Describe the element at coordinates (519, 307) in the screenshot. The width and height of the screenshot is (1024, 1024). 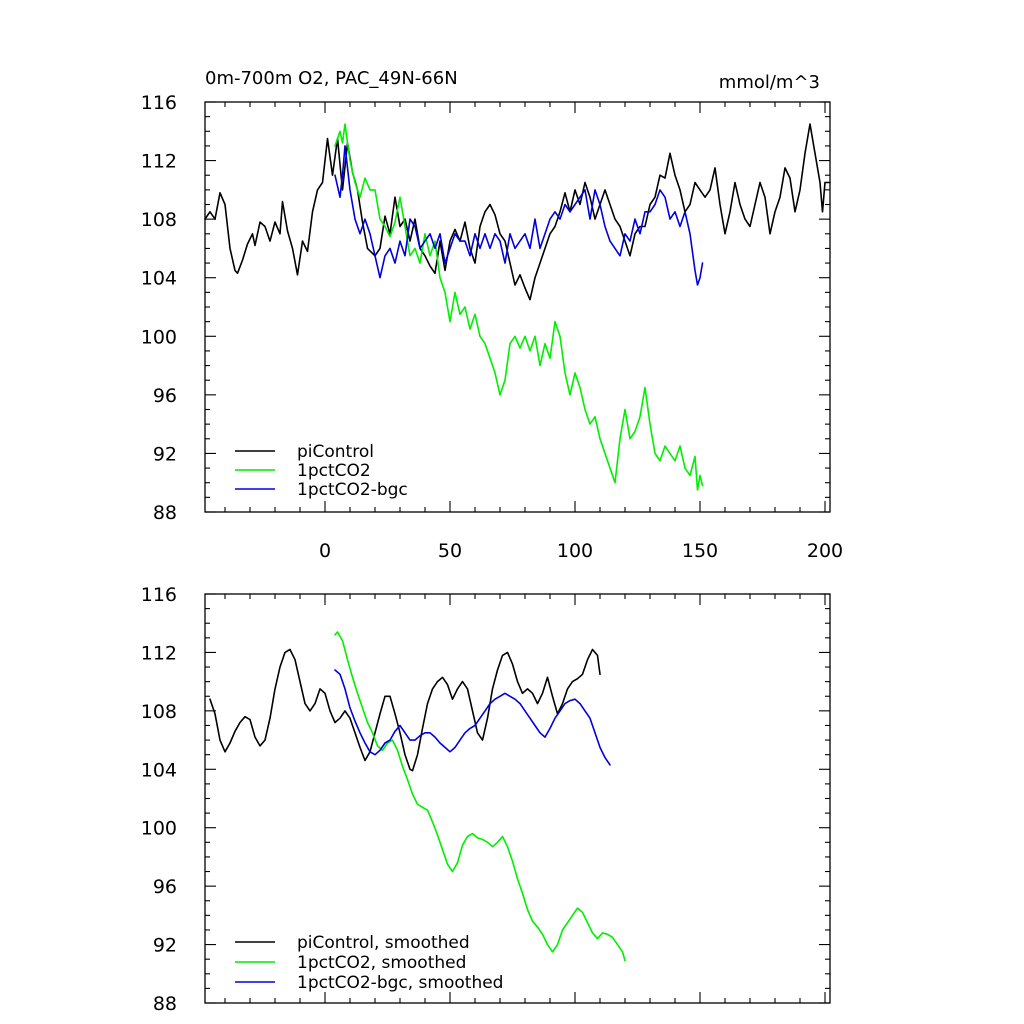
I see `series-line-1pctco2` at that location.